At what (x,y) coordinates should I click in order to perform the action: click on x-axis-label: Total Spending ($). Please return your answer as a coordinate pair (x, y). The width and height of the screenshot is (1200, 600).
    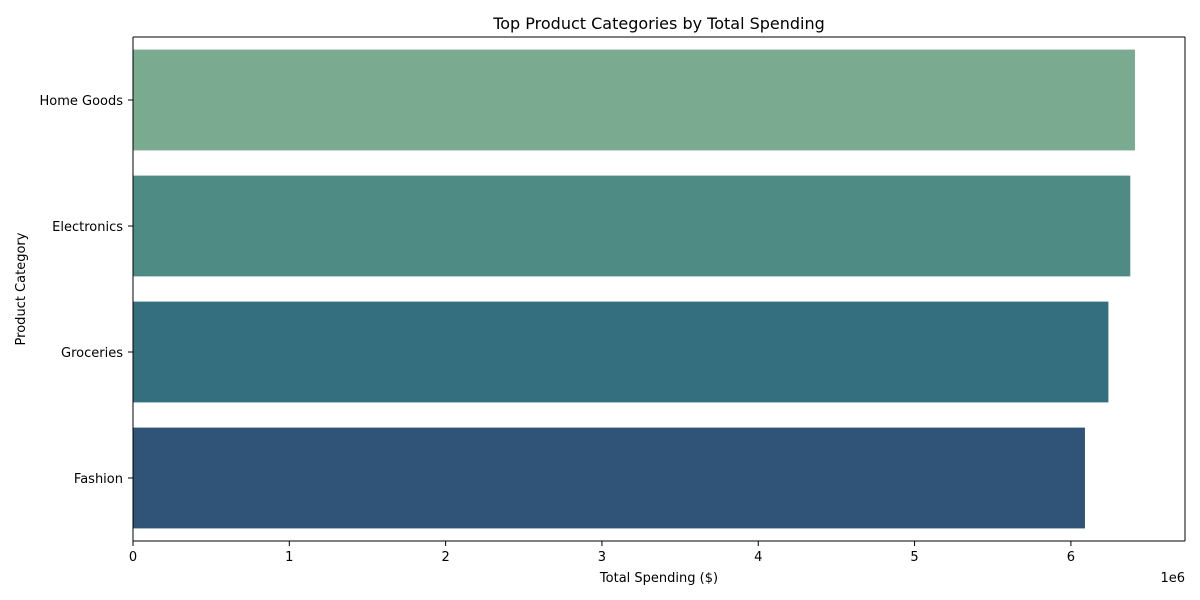
    Looking at the image, I should click on (658, 578).